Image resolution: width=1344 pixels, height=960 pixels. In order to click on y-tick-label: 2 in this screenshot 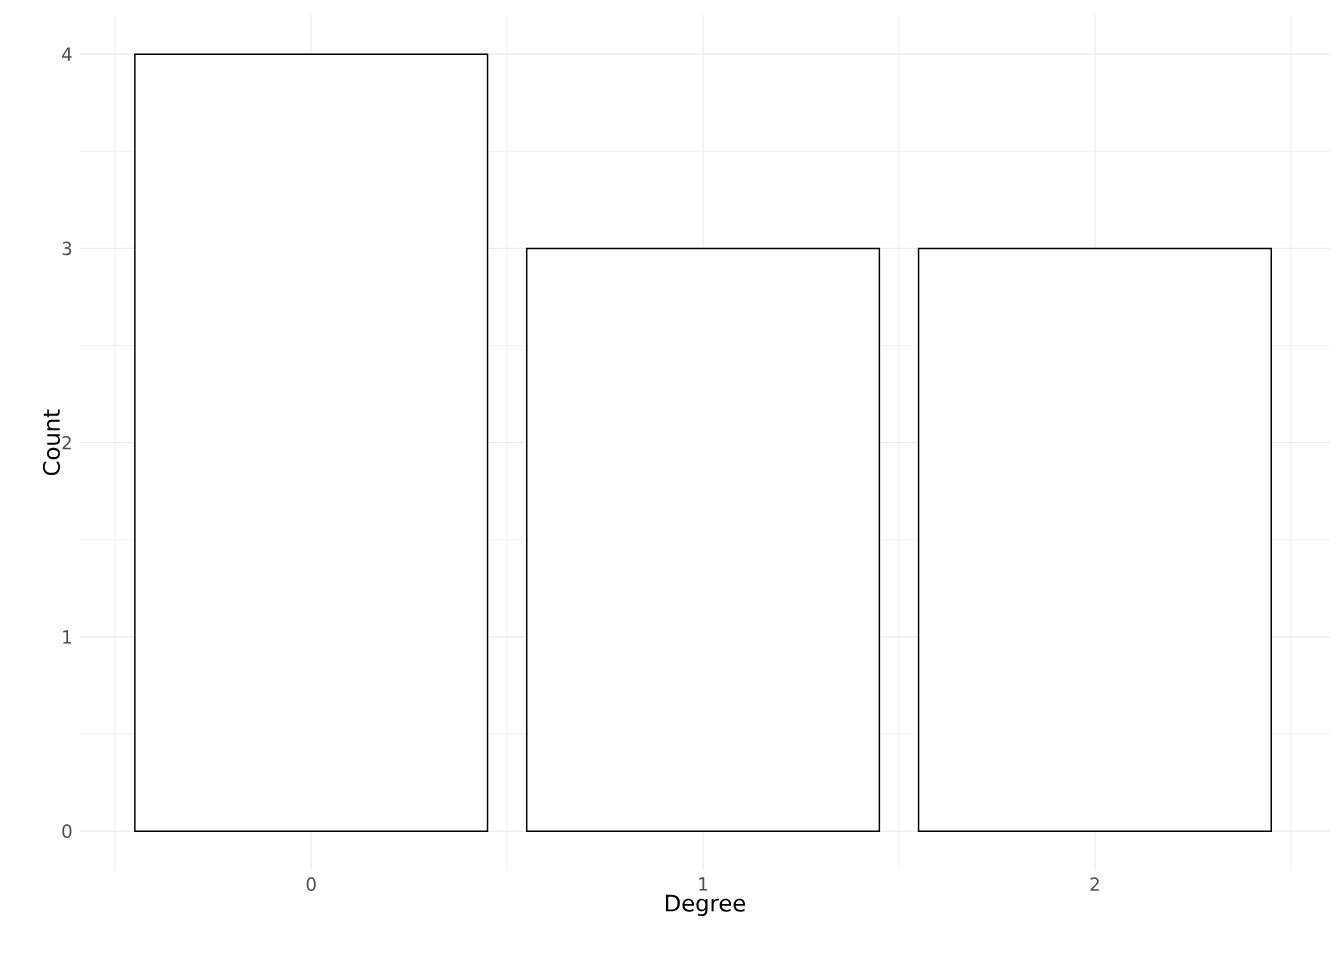, I will do `click(66, 442)`.